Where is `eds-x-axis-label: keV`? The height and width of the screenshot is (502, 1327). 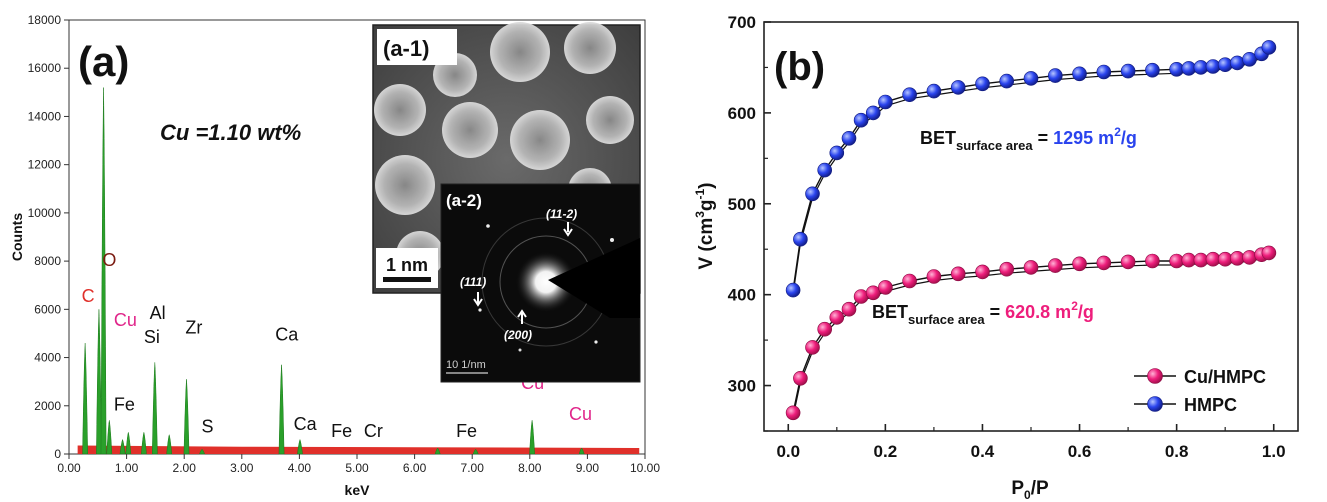
eds-x-axis-label: keV is located at coordinates (358, 490).